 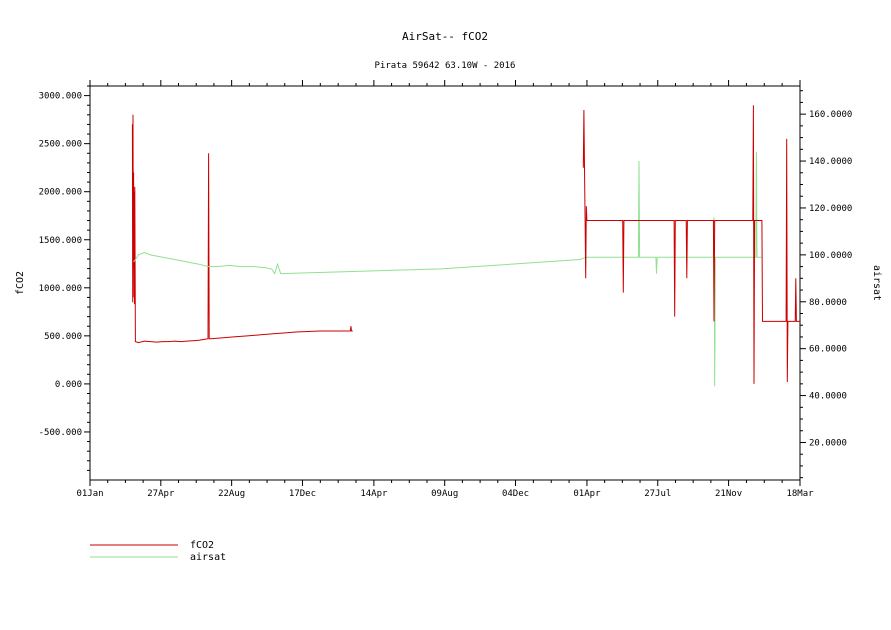 What do you see at coordinates (242, 229) in the screenshot?
I see `series-line-fco2` at bounding box center [242, 229].